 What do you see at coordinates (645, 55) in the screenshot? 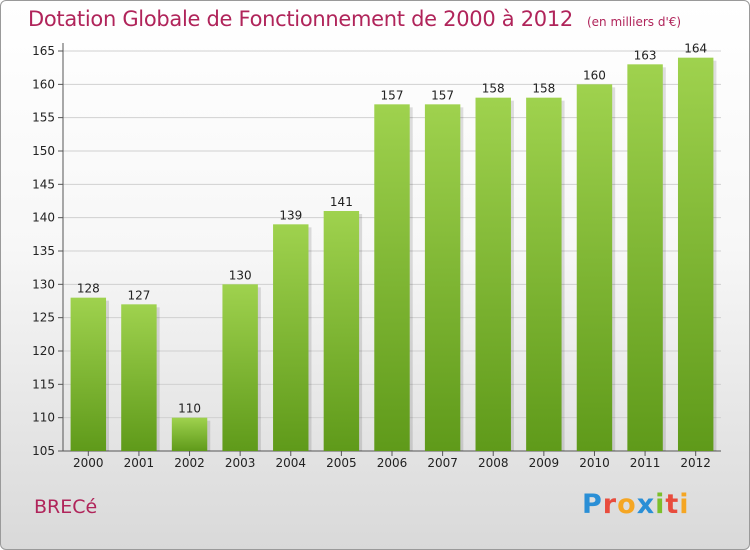
I see `bar-value-label: 163` at bounding box center [645, 55].